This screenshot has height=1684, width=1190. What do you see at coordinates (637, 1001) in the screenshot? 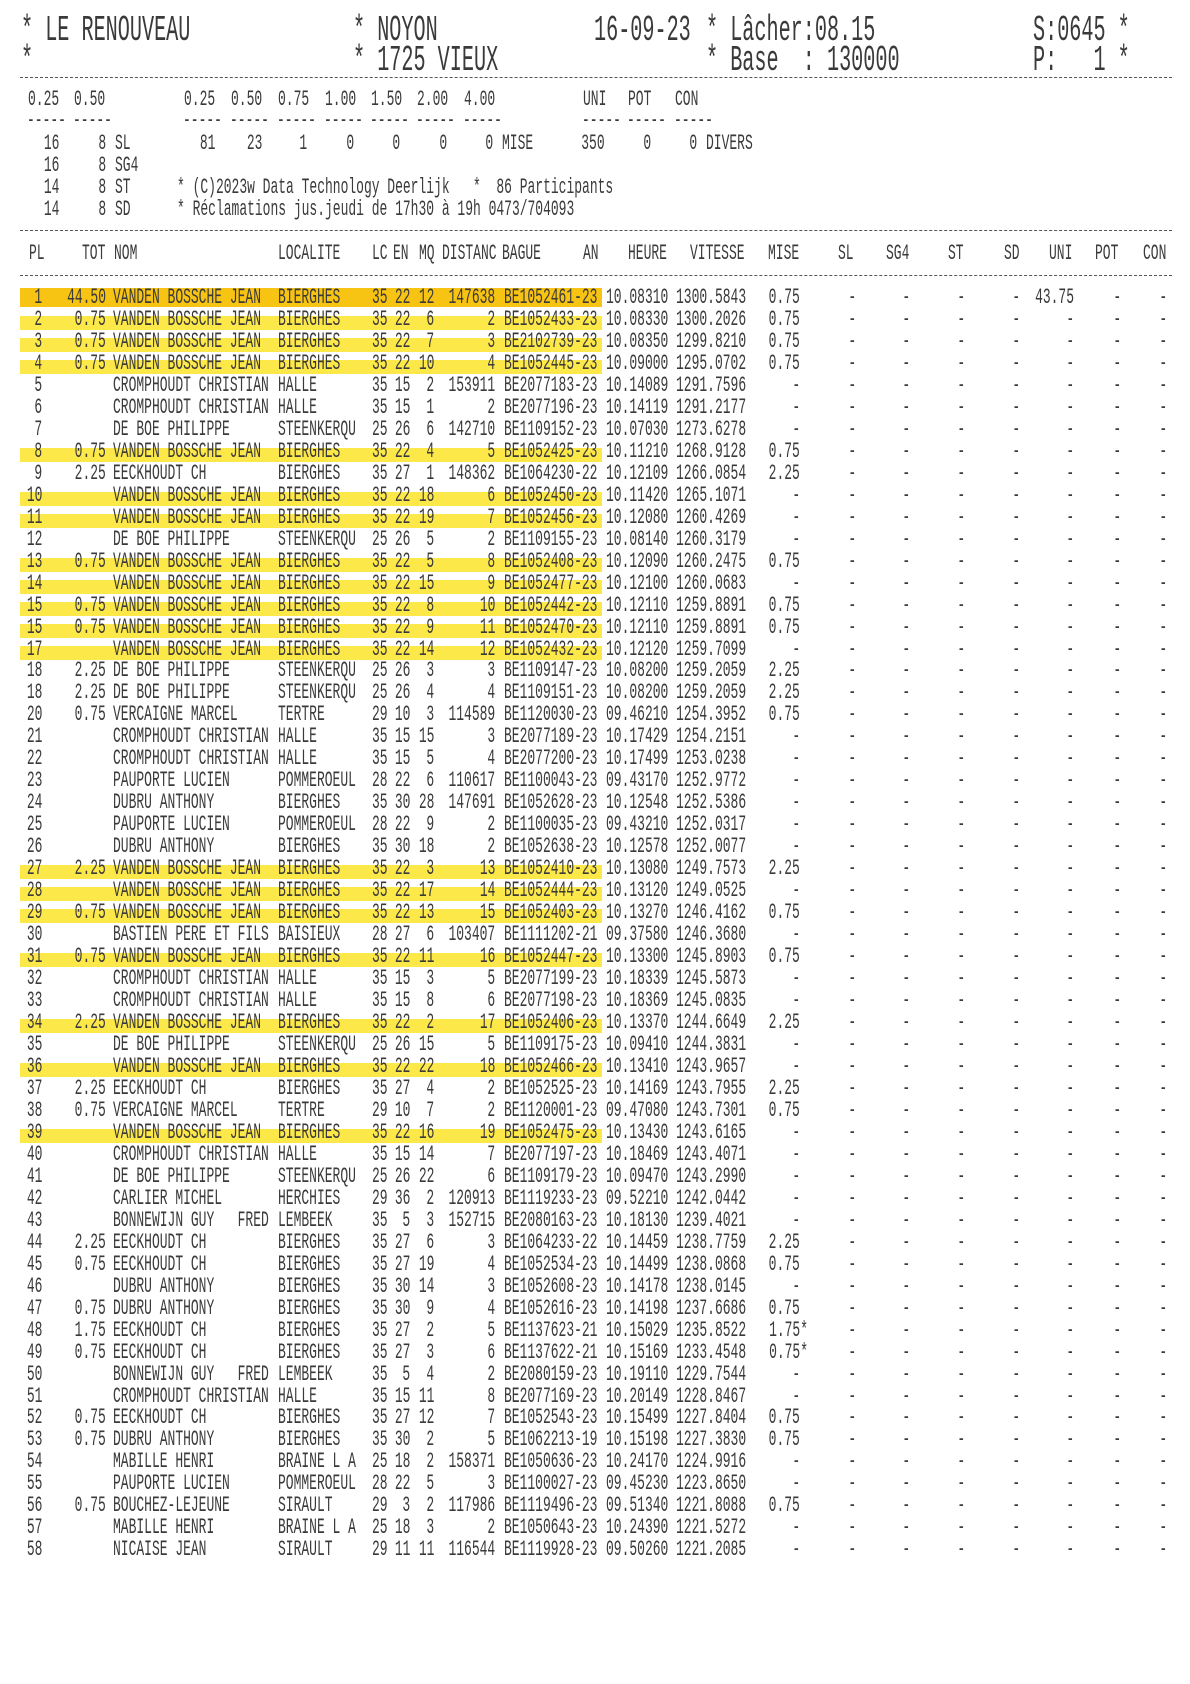
I see `cell-time: 10.18369` at bounding box center [637, 1001].